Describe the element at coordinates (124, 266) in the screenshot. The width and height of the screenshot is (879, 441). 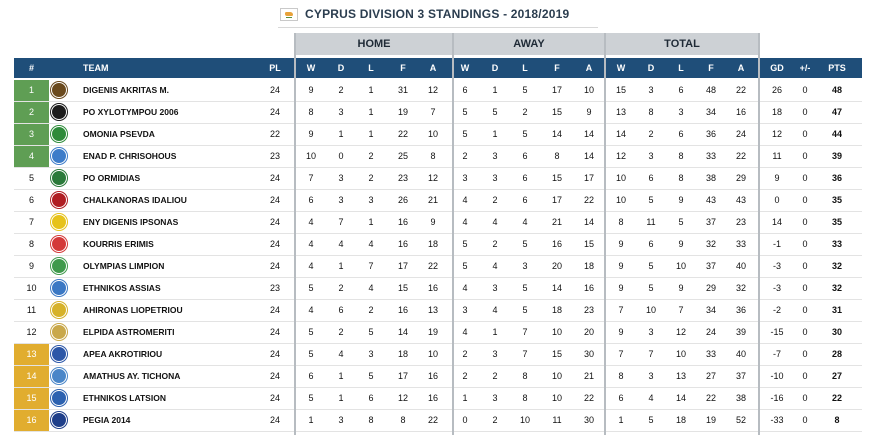
I see `cell-team: OLYMPIAS LIMPION` at that location.